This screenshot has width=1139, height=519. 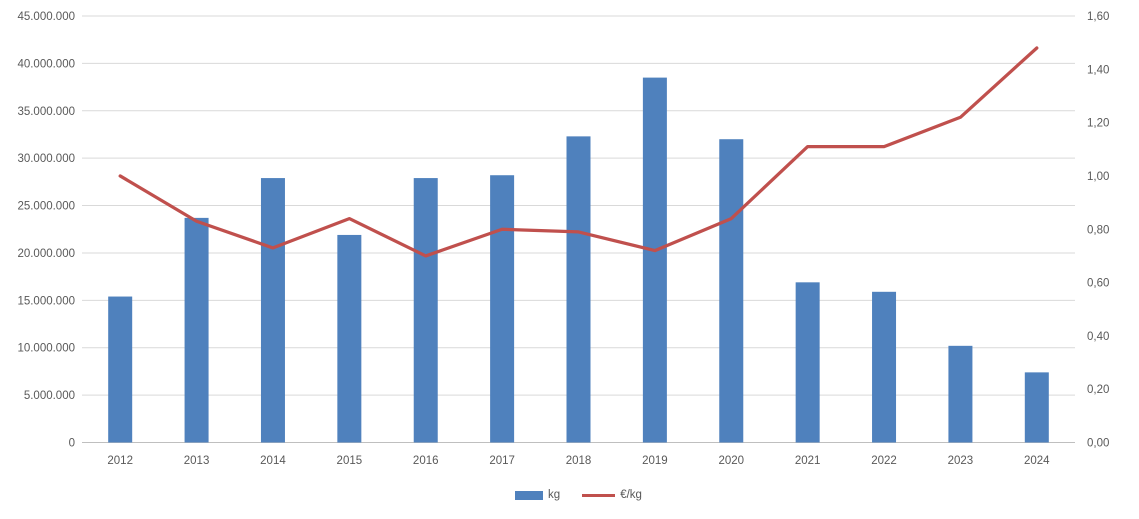 I want to click on legend-item-kg: kg, so click(x=537, y=495).